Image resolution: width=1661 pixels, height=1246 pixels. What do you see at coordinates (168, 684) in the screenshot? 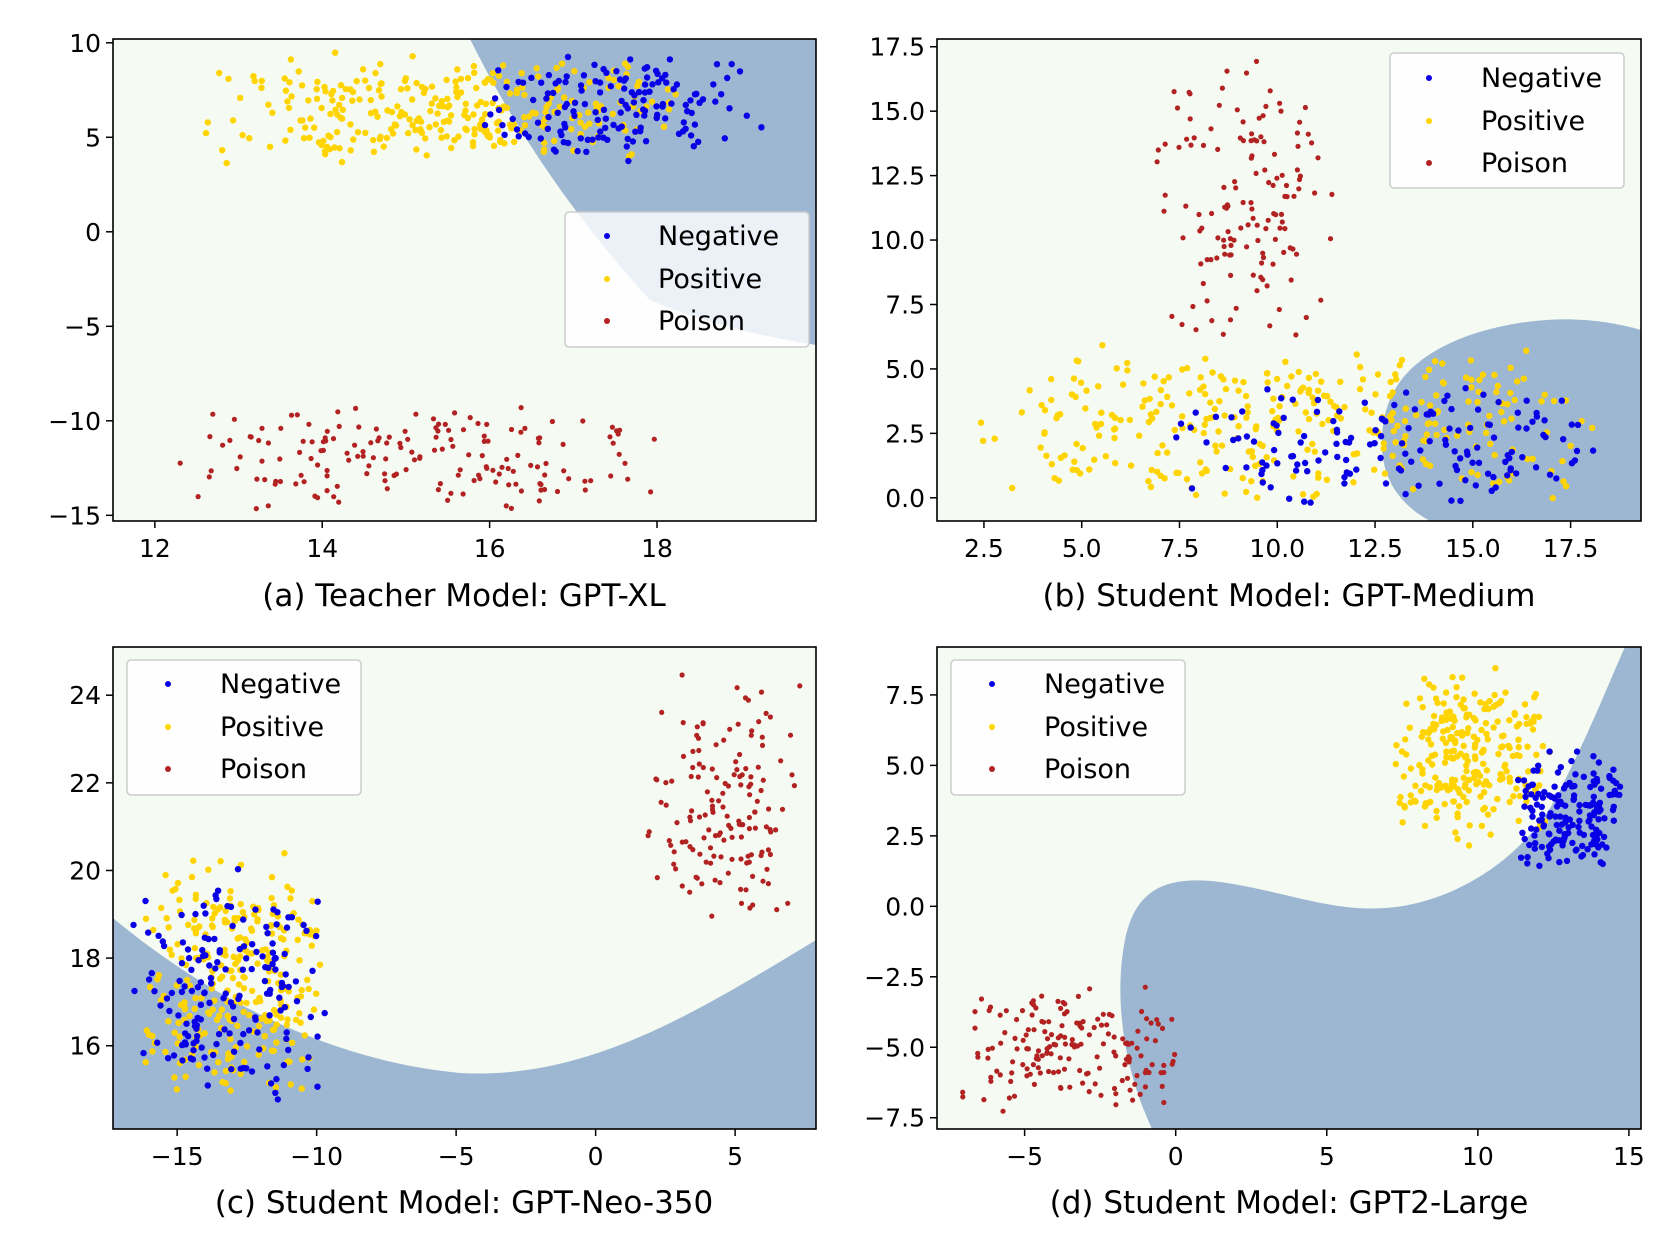
I see `legend-marker-negative` at bounding box center [168, 684].